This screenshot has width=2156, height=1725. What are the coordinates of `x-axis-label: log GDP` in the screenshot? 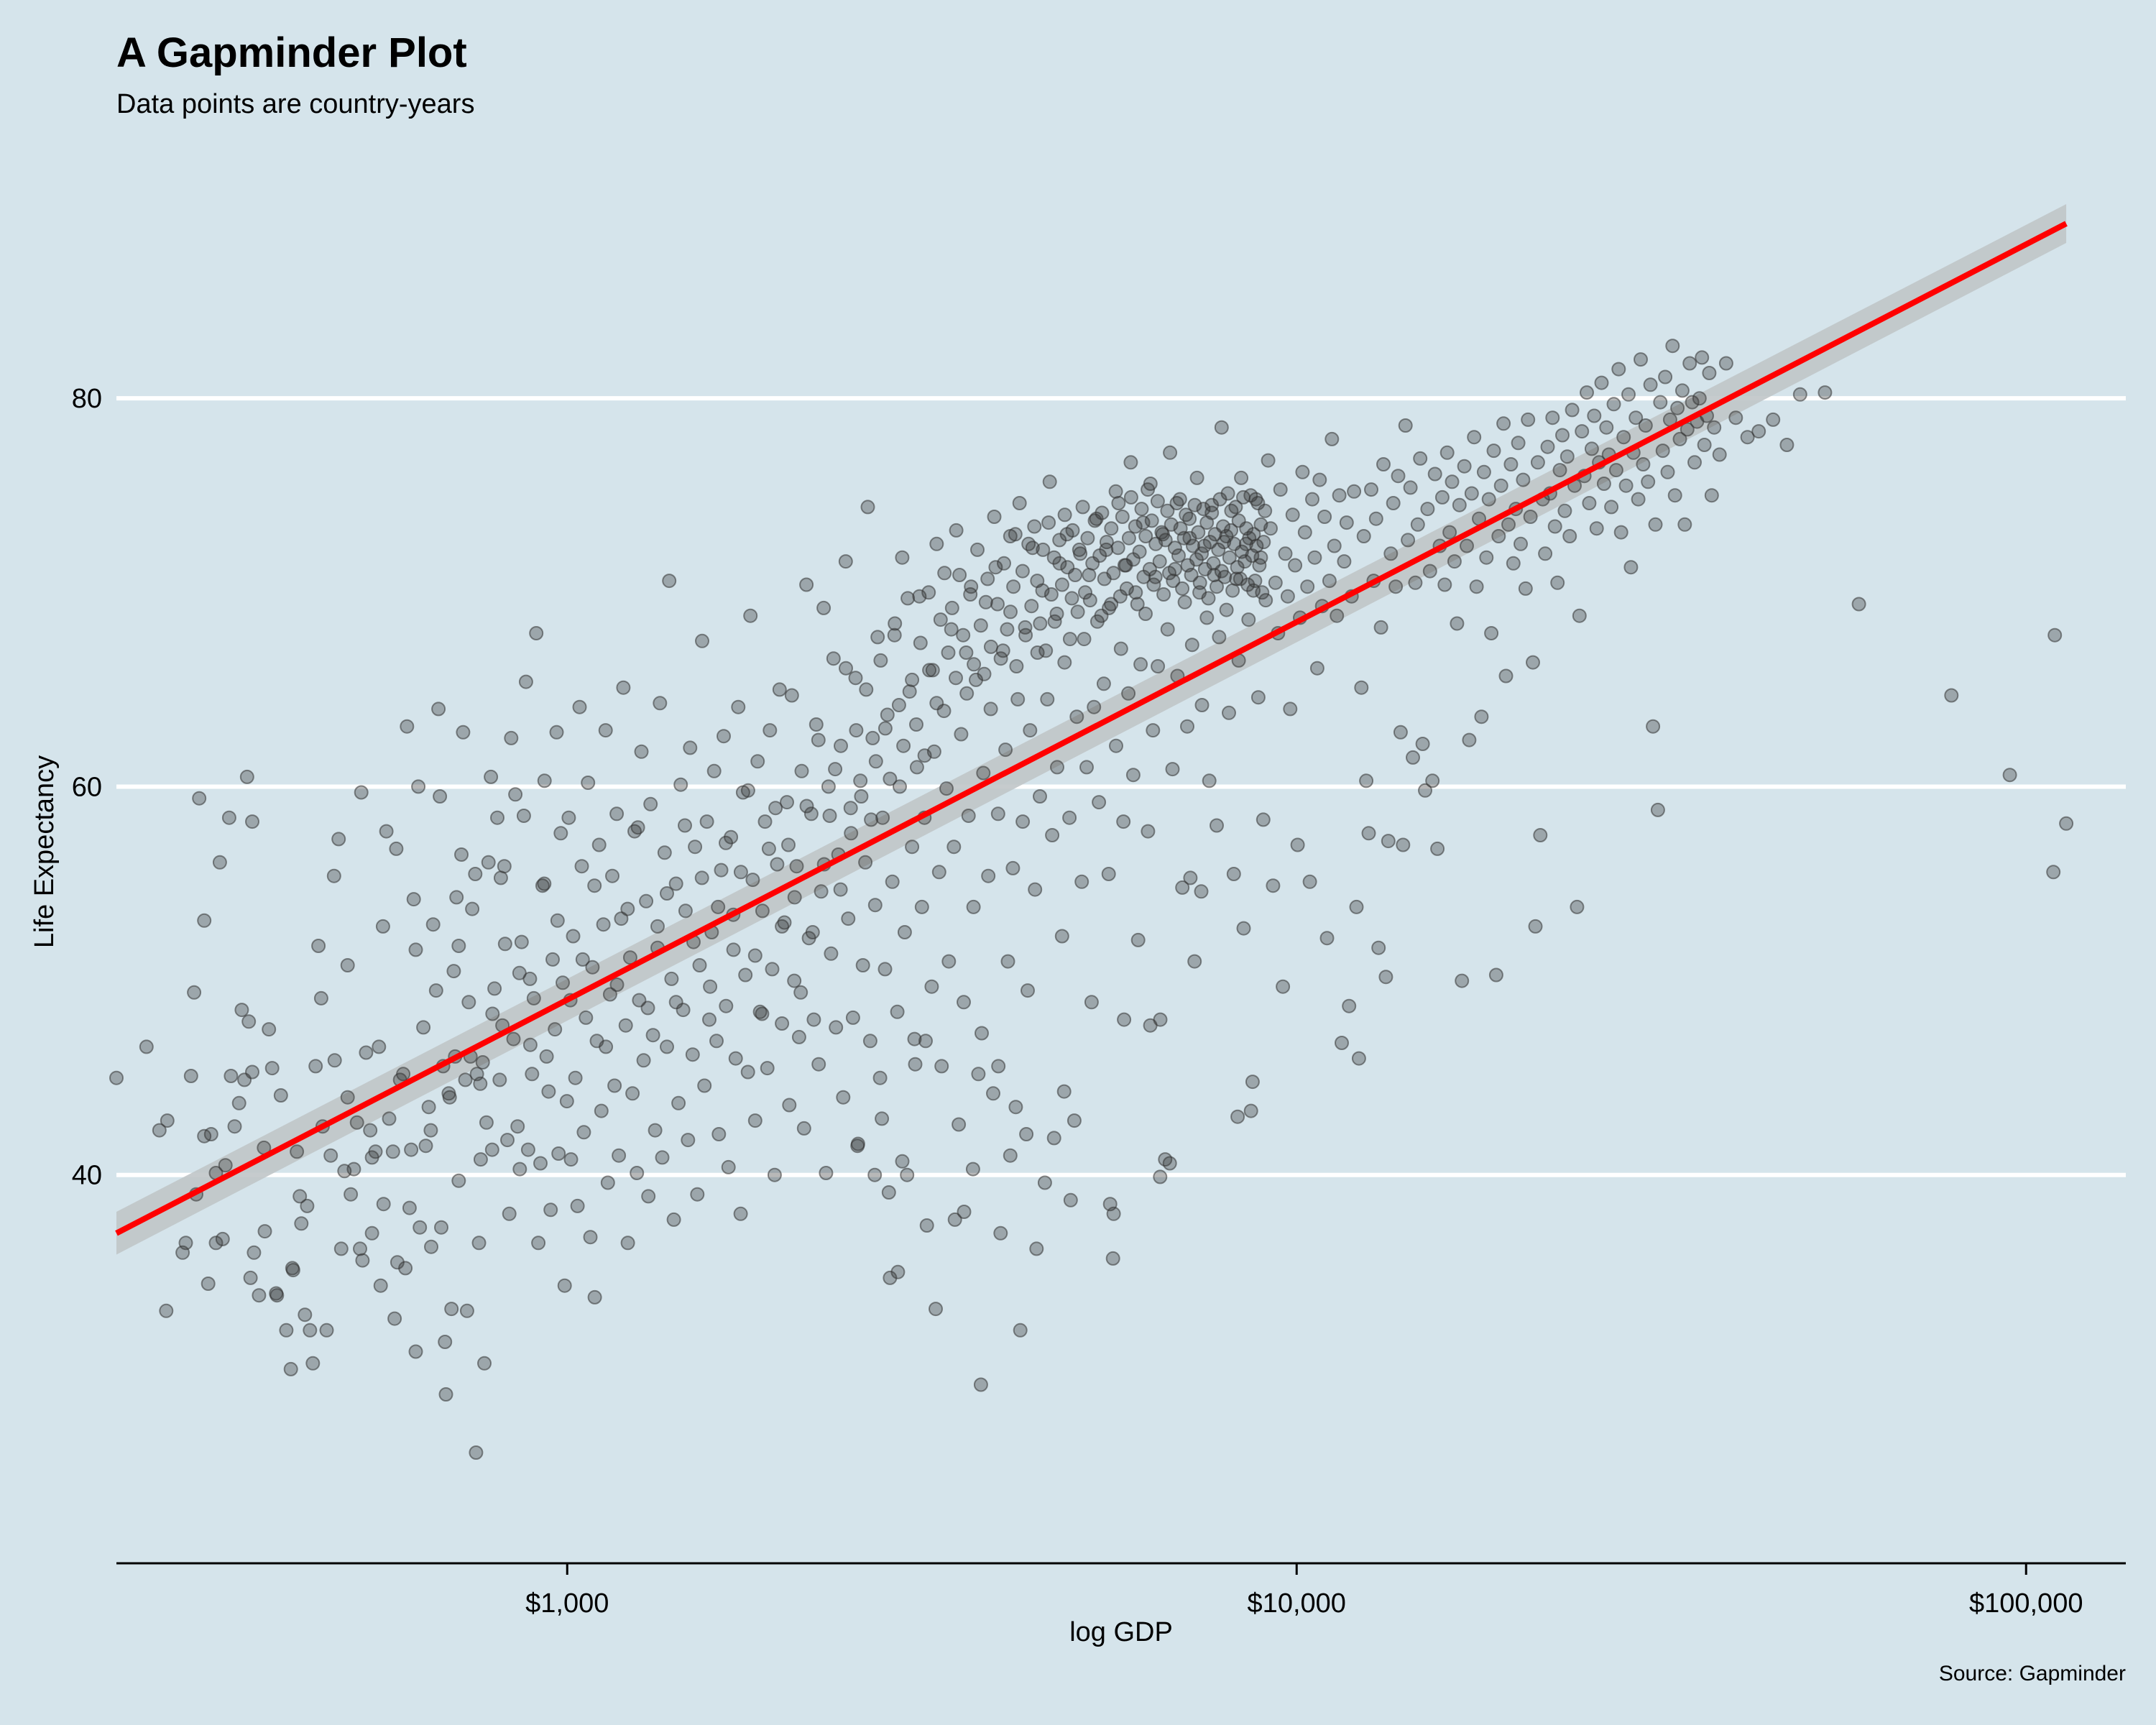 It's located at (1121, 1632).